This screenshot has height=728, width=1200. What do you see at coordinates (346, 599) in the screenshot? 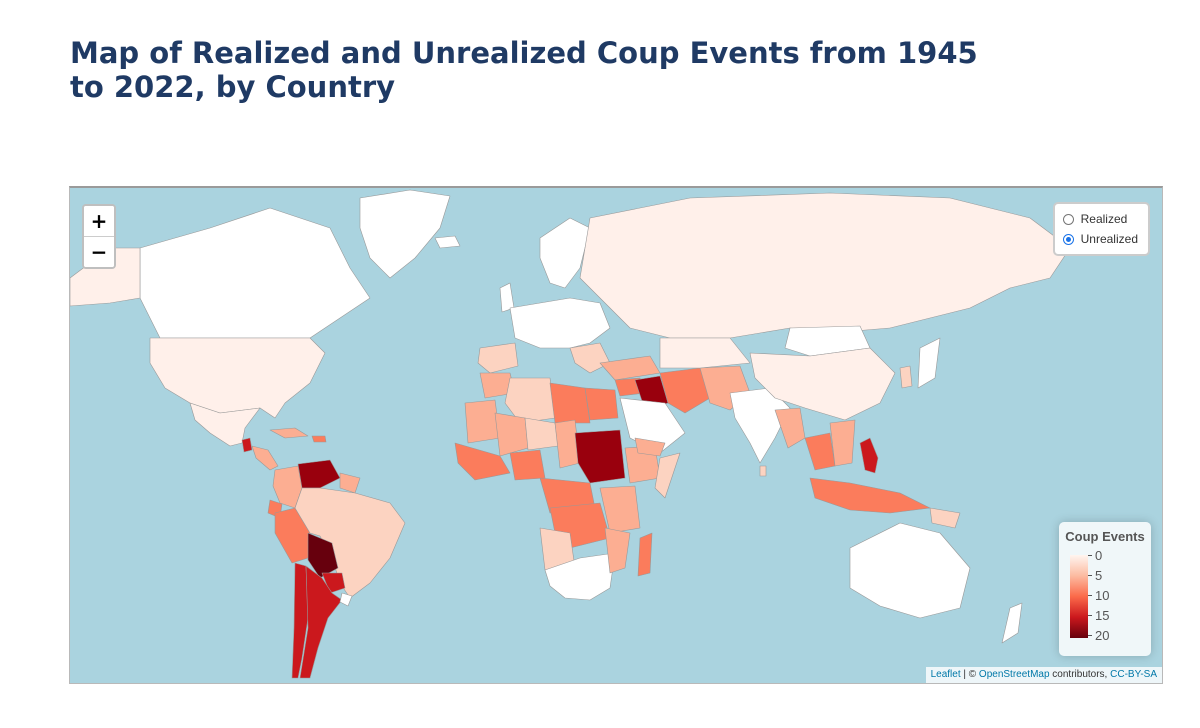
I see `country-uruguay` at bounding box center [346, 599].